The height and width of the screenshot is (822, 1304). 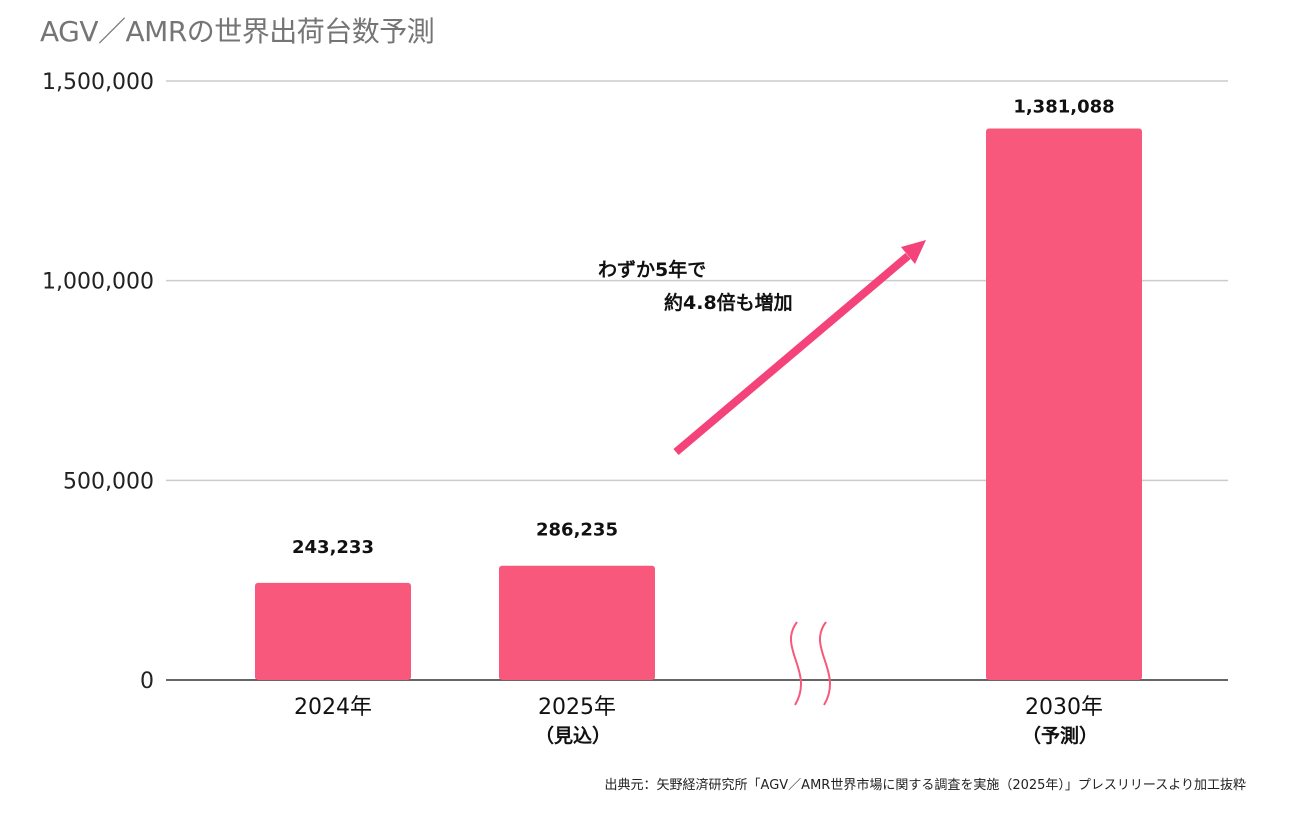 What do you see at coordinates (913, 252) in the screenshot?
I see `arrow-head` at bounding box center [913, 252].